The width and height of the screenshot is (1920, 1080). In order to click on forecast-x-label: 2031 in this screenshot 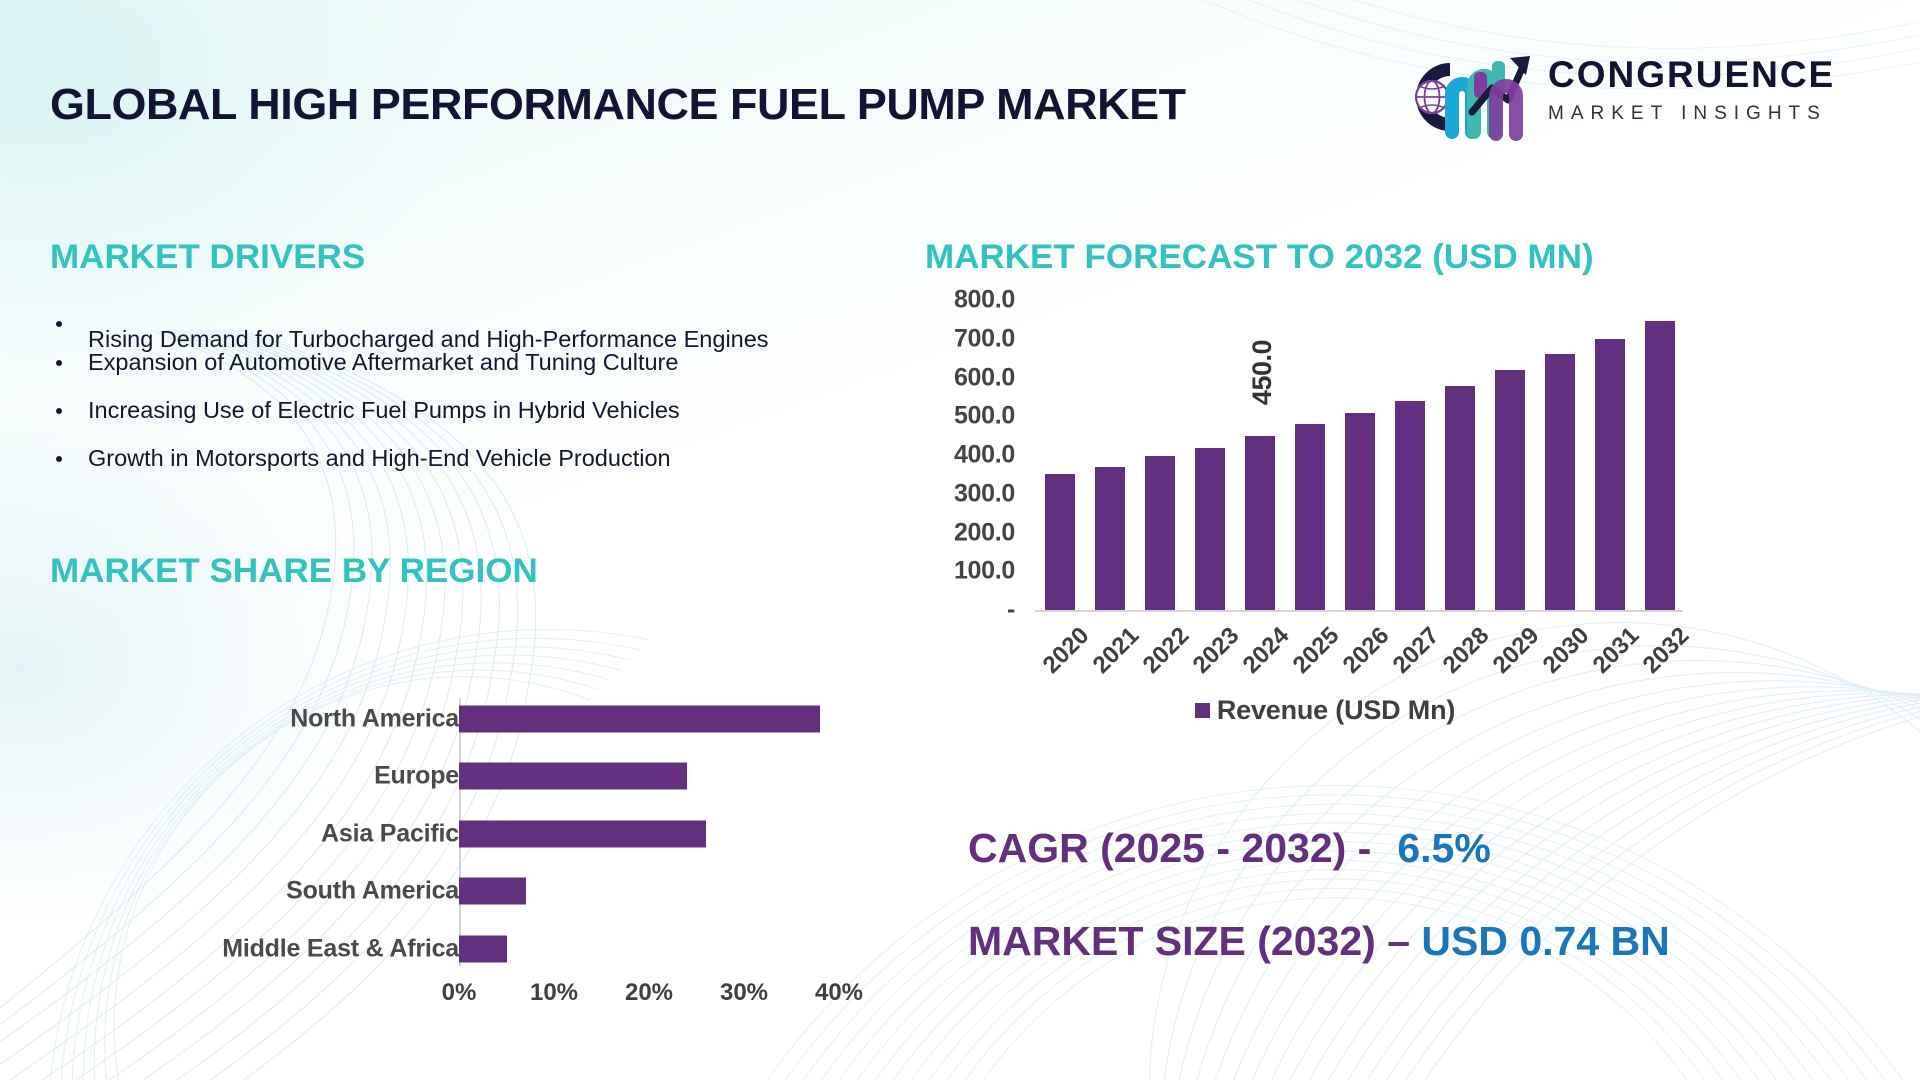, I will do `click(1616, 650)`.